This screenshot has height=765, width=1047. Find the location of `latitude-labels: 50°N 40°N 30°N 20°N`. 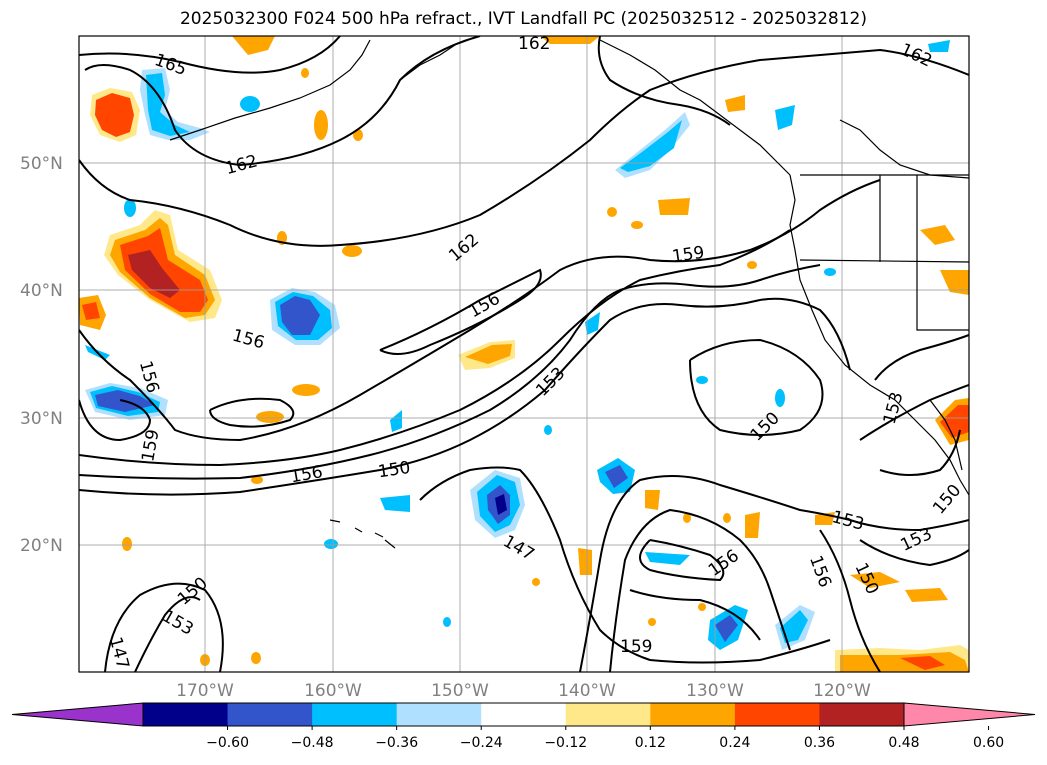

latitude-labels: 50°N 40°N 30°N 20°N is located at coordinates (41, 355).